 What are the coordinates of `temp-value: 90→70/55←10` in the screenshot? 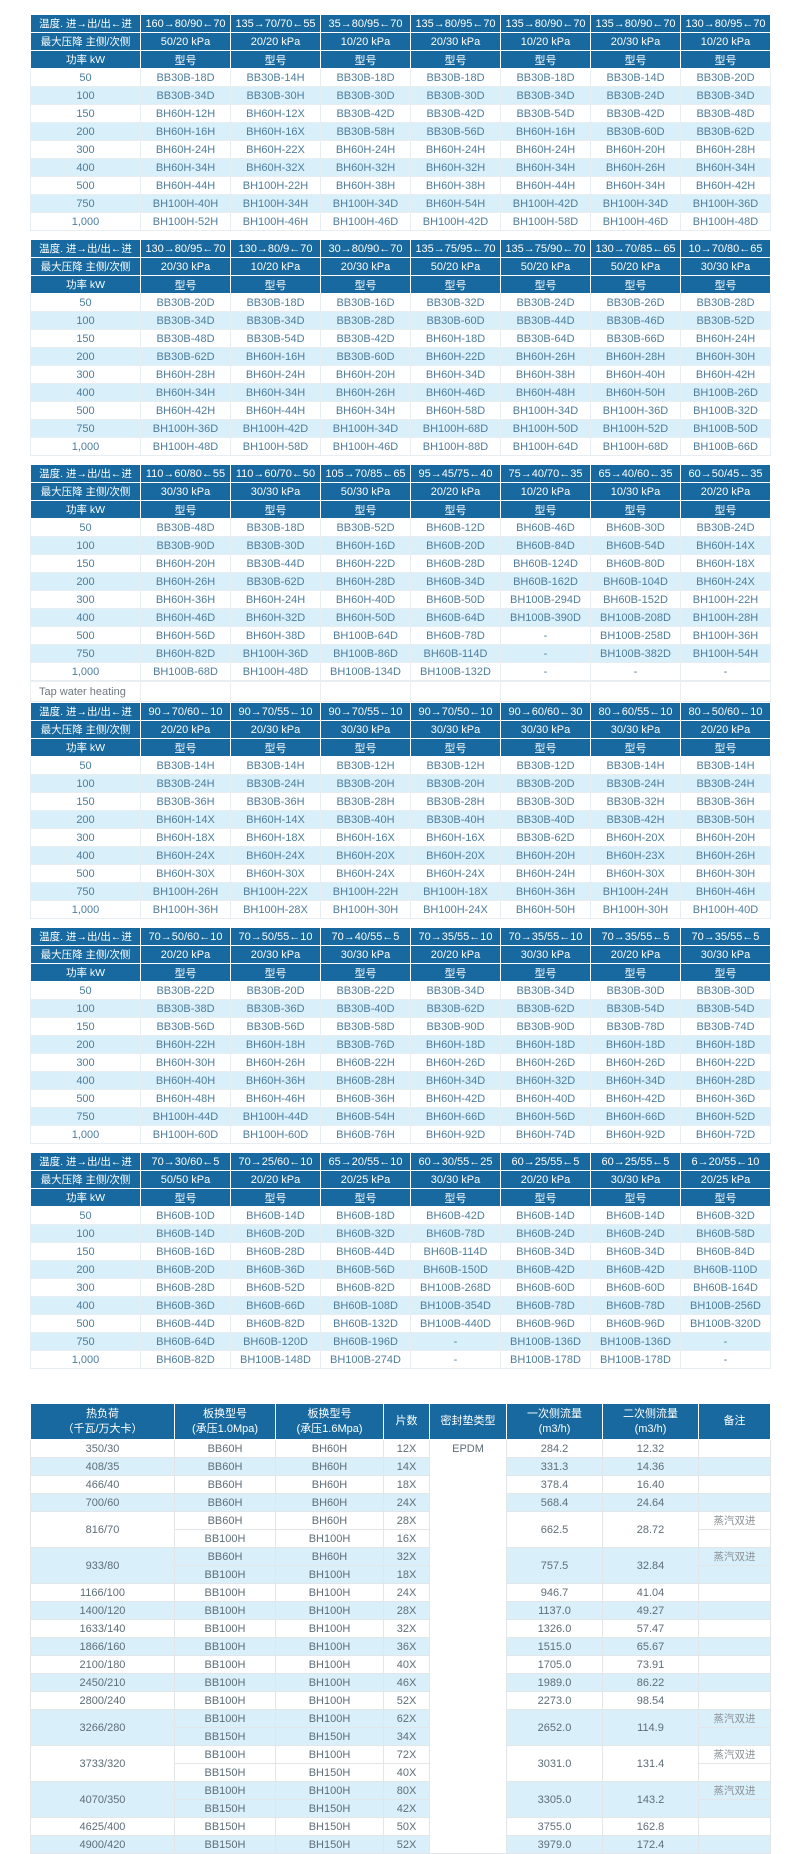 It's located at (275, 711).